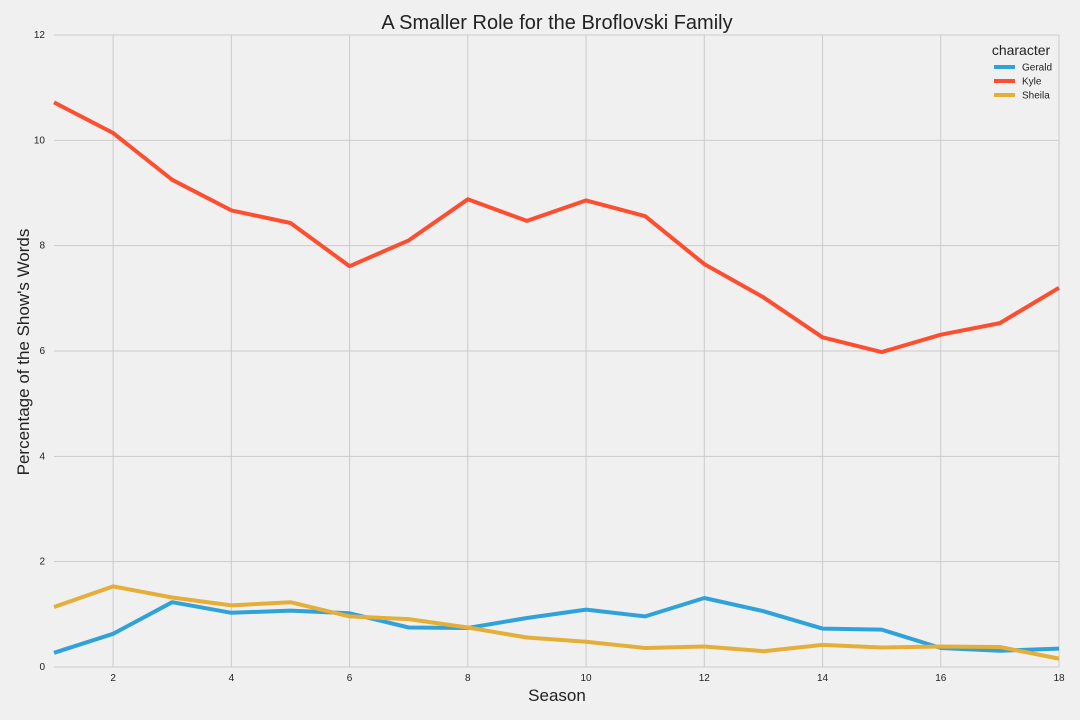 The width and height of the screenshot is (1080, 720). I want to click on y-axis-ticks: 0 2 4 6 8 10 12, so click(40, 351).